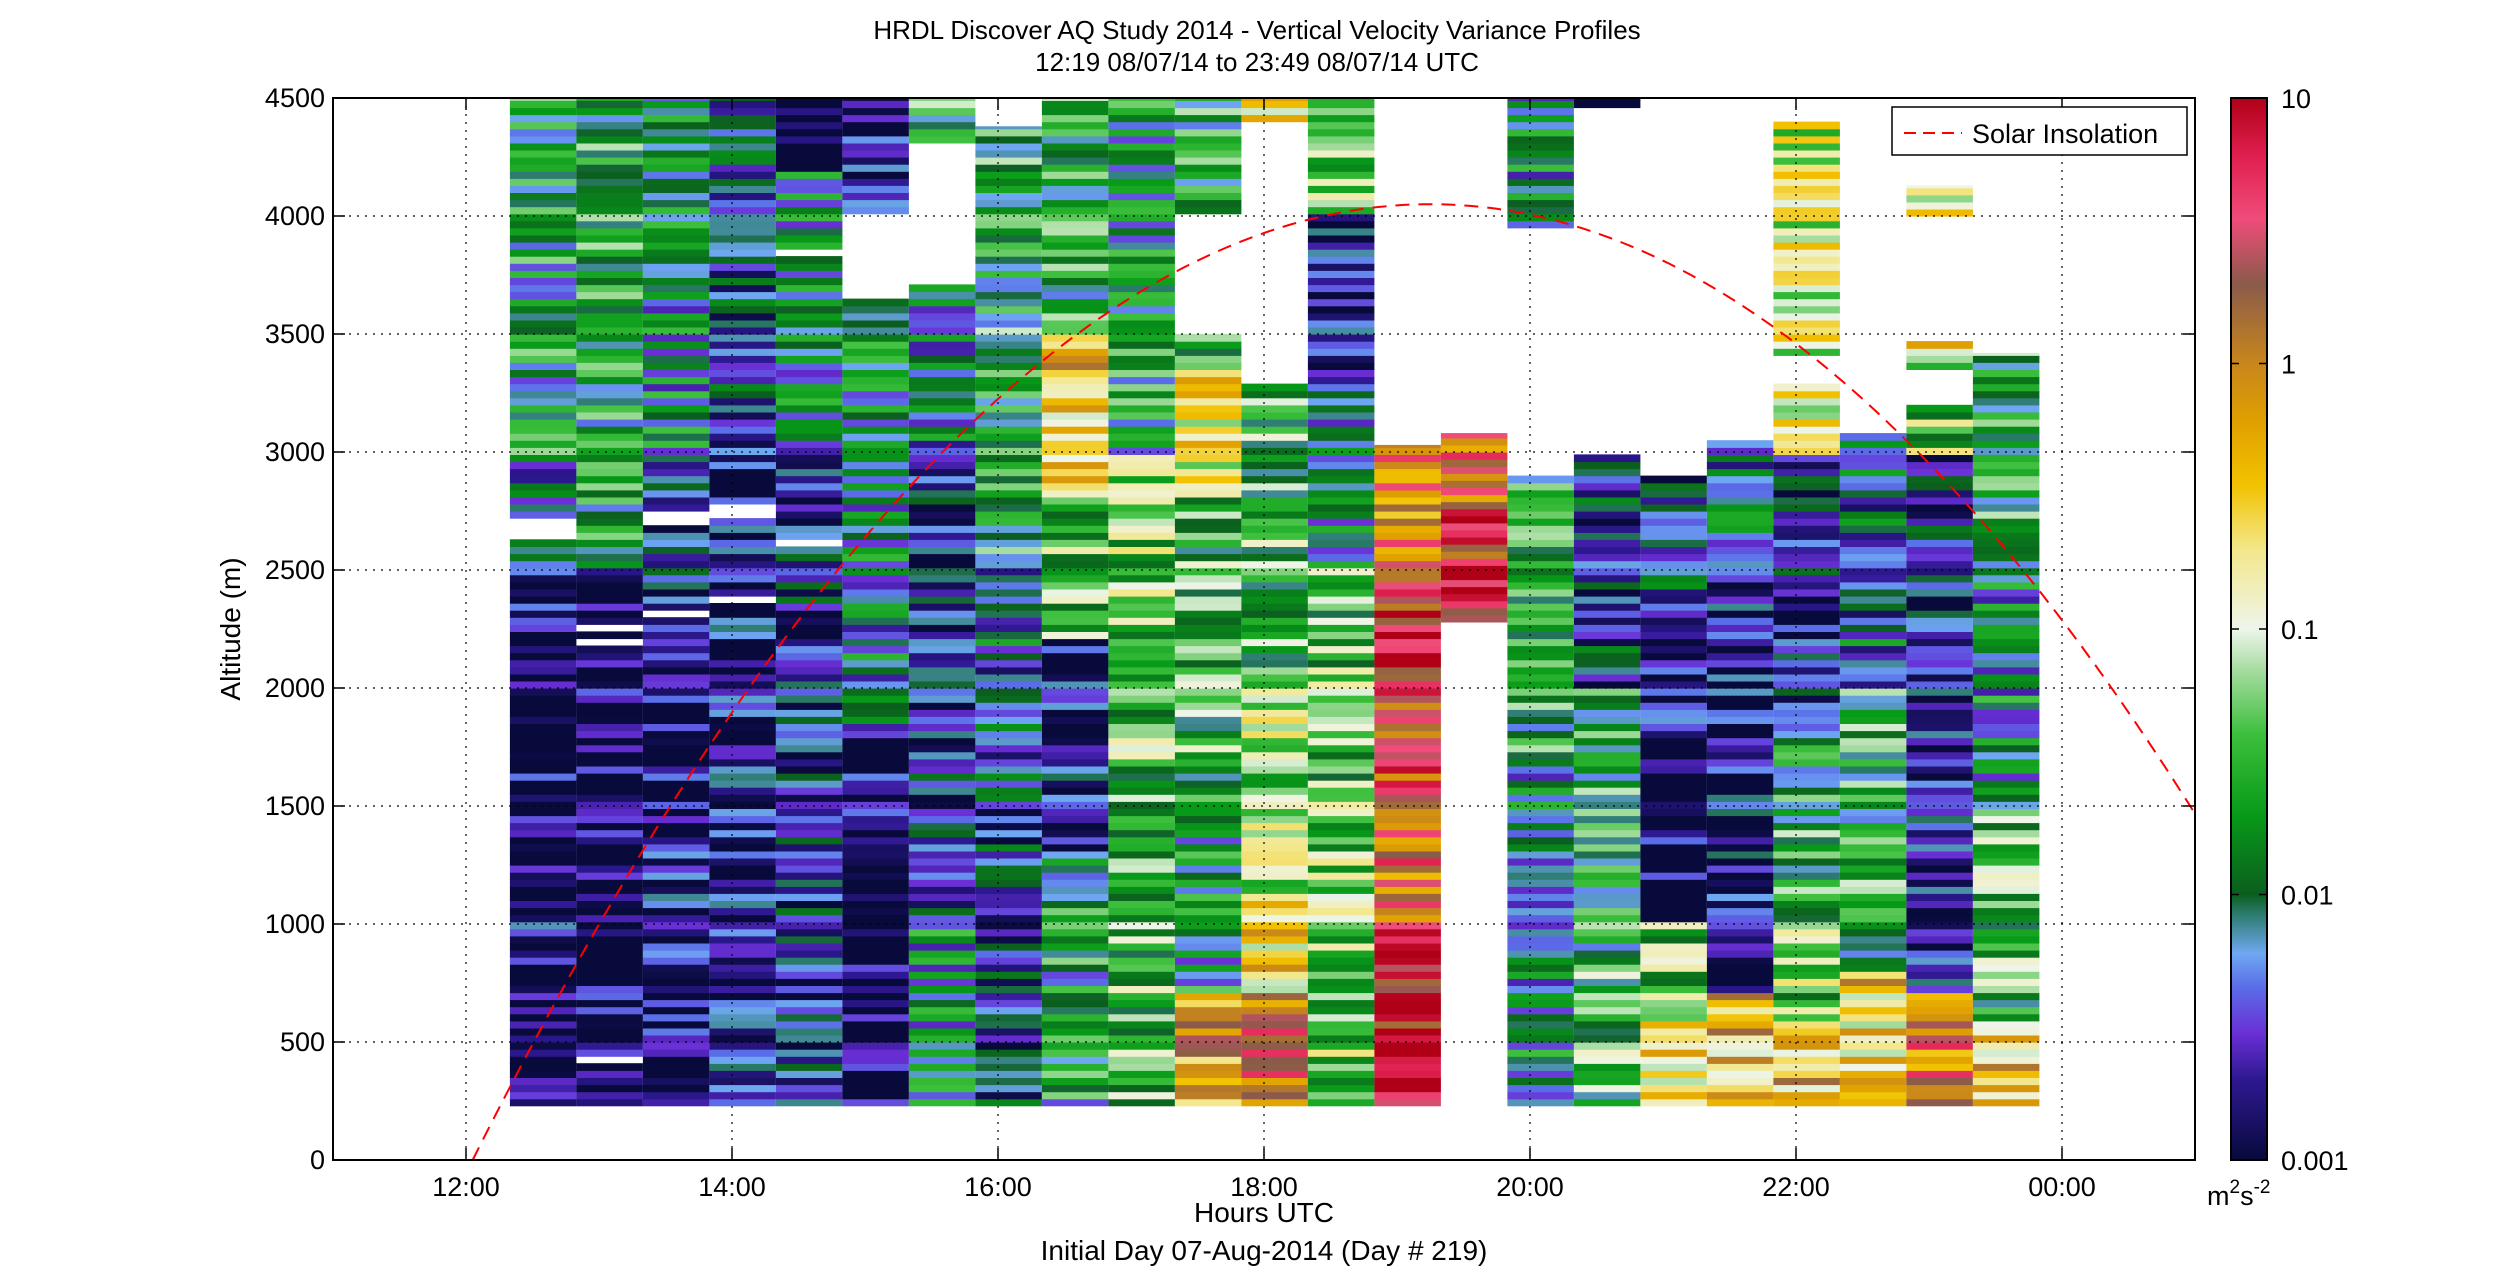  Describe the element at coordinates (317, 1160) in the screenshot. I see `y-tick-label: 0` at that location.